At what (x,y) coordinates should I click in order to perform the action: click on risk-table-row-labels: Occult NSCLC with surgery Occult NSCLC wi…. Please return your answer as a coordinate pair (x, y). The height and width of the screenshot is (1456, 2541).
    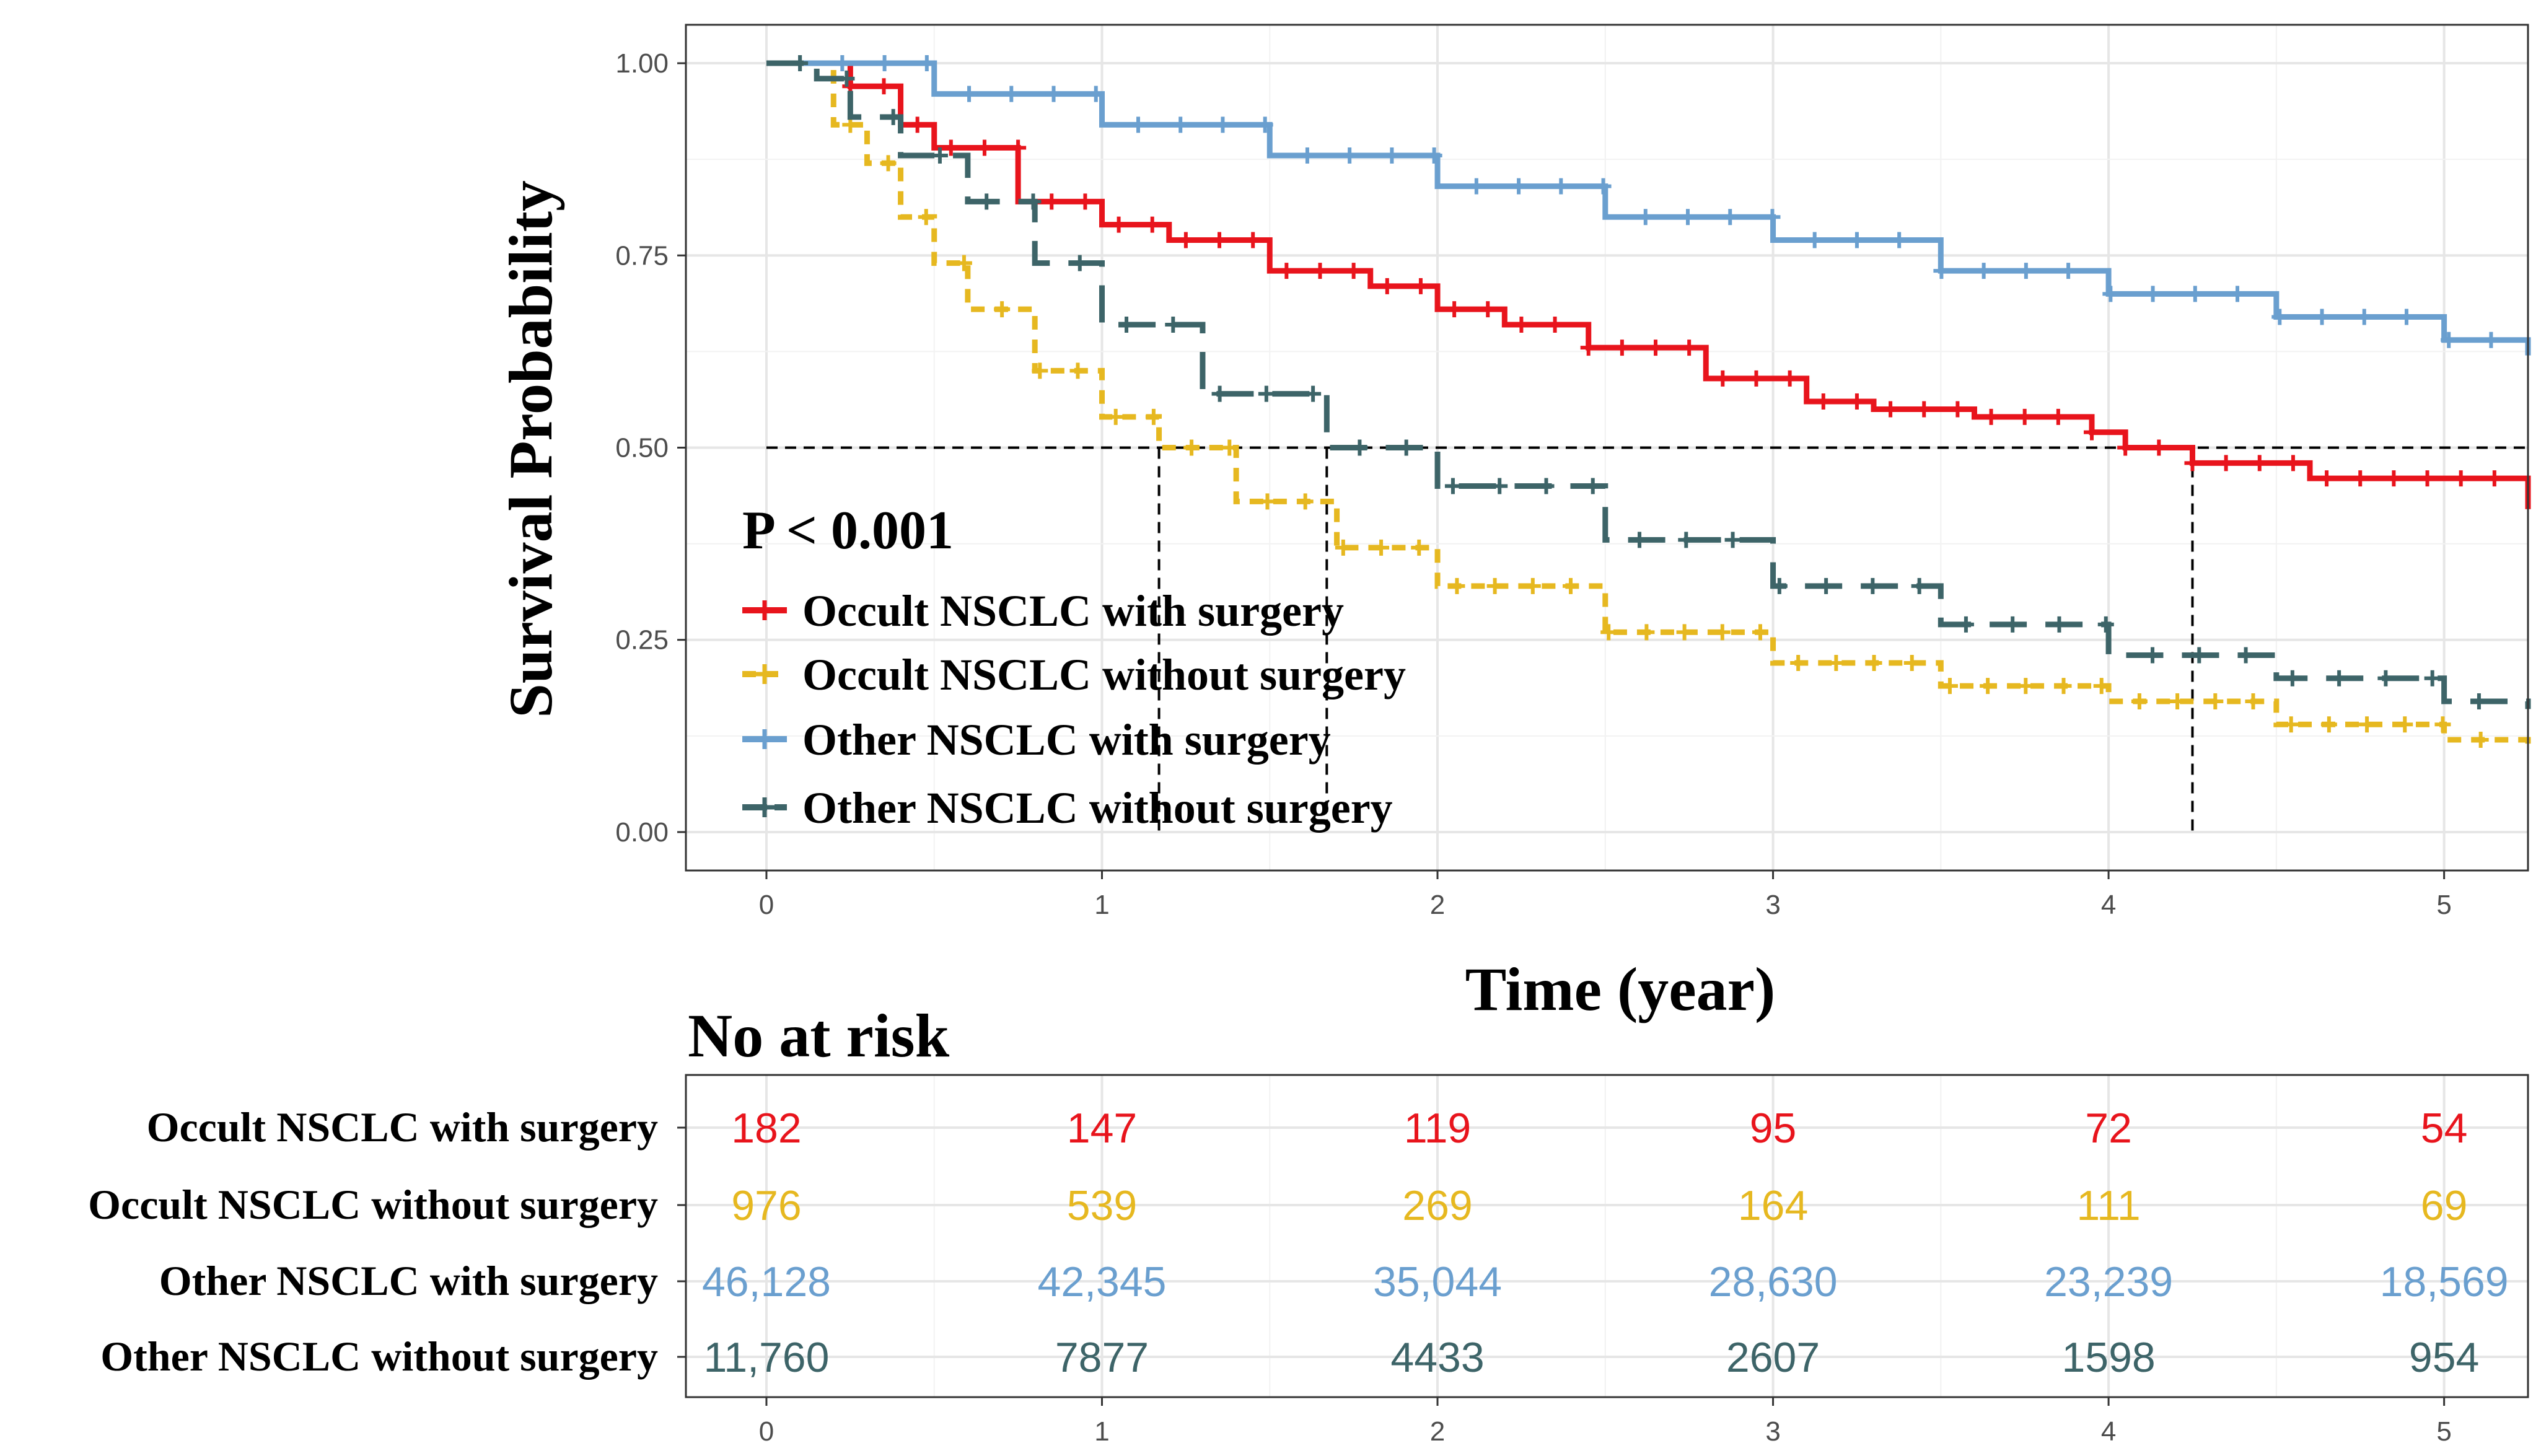
    Looking at the image, I should click on (387, 1241).